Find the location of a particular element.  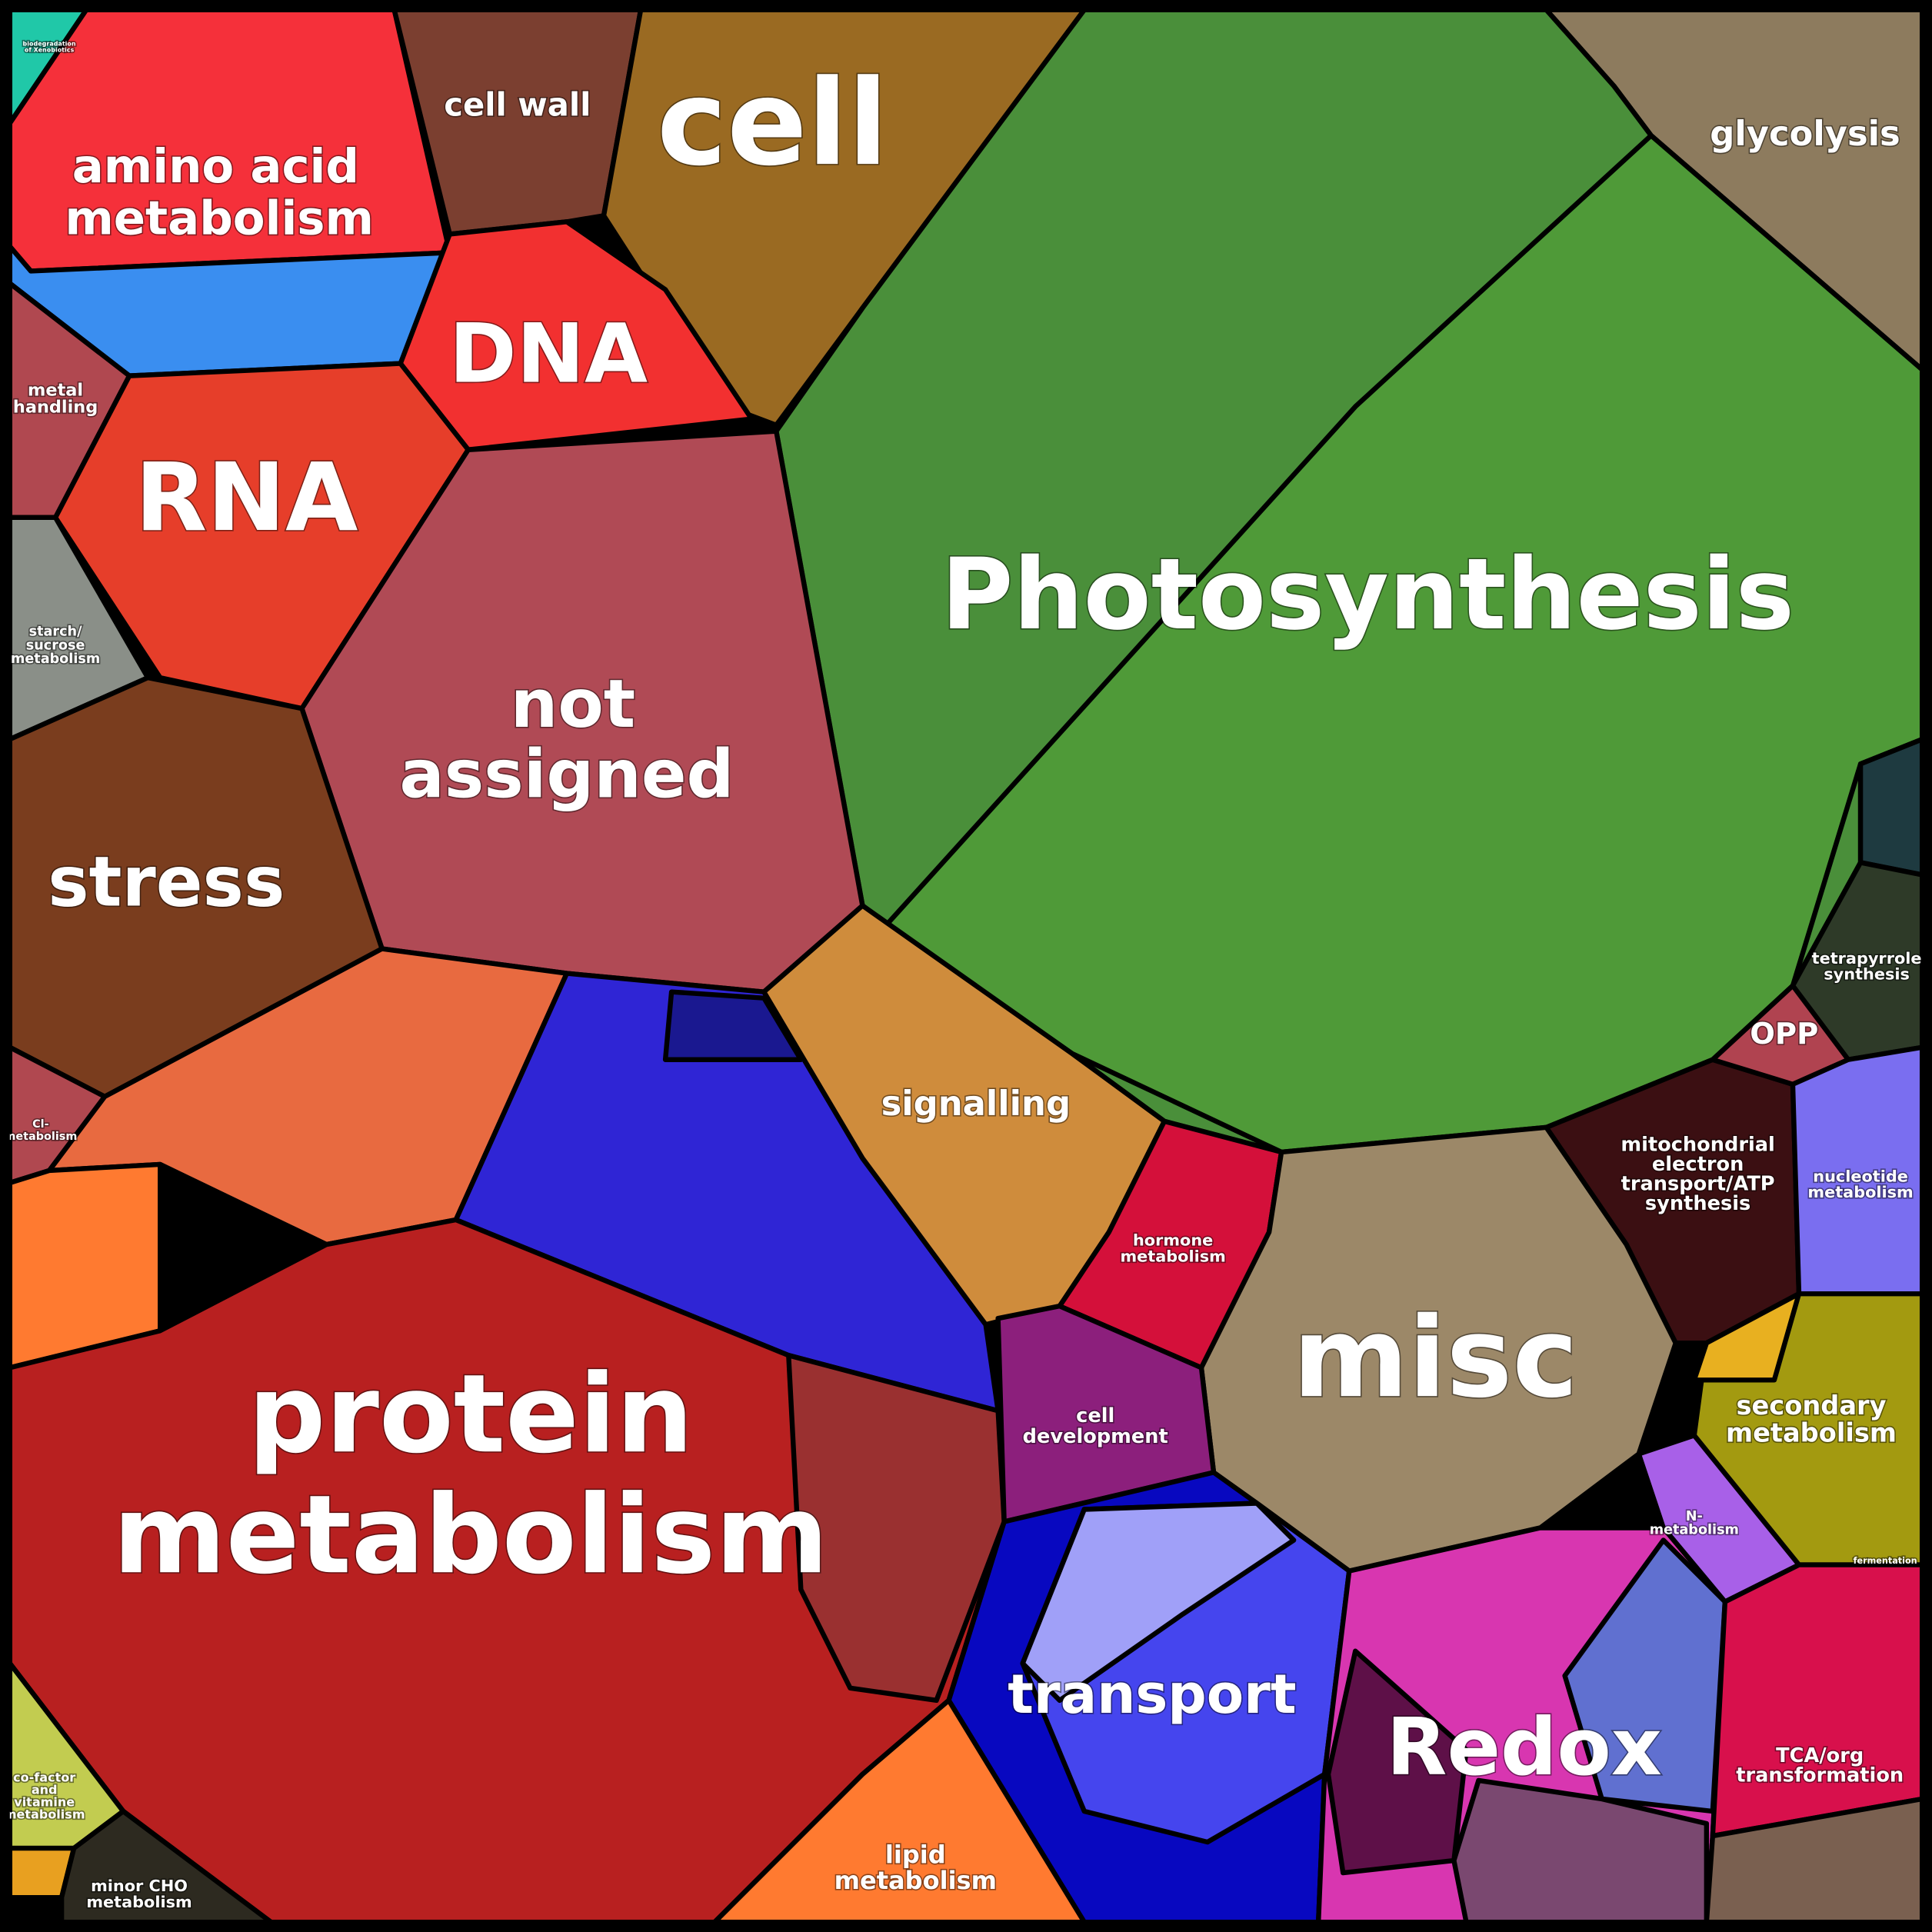

label-line: DNA is located at coordinates (548, 354).